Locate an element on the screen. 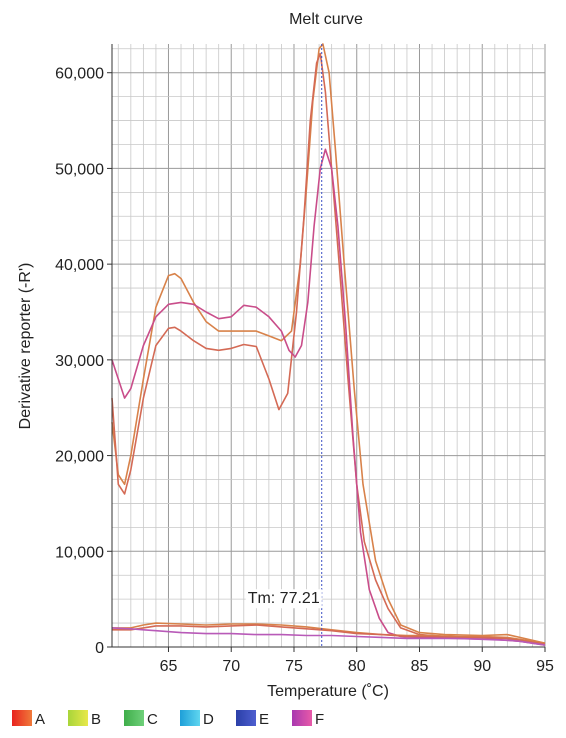  y-tick-label: 10,000 is located at coordinates (79, 552).